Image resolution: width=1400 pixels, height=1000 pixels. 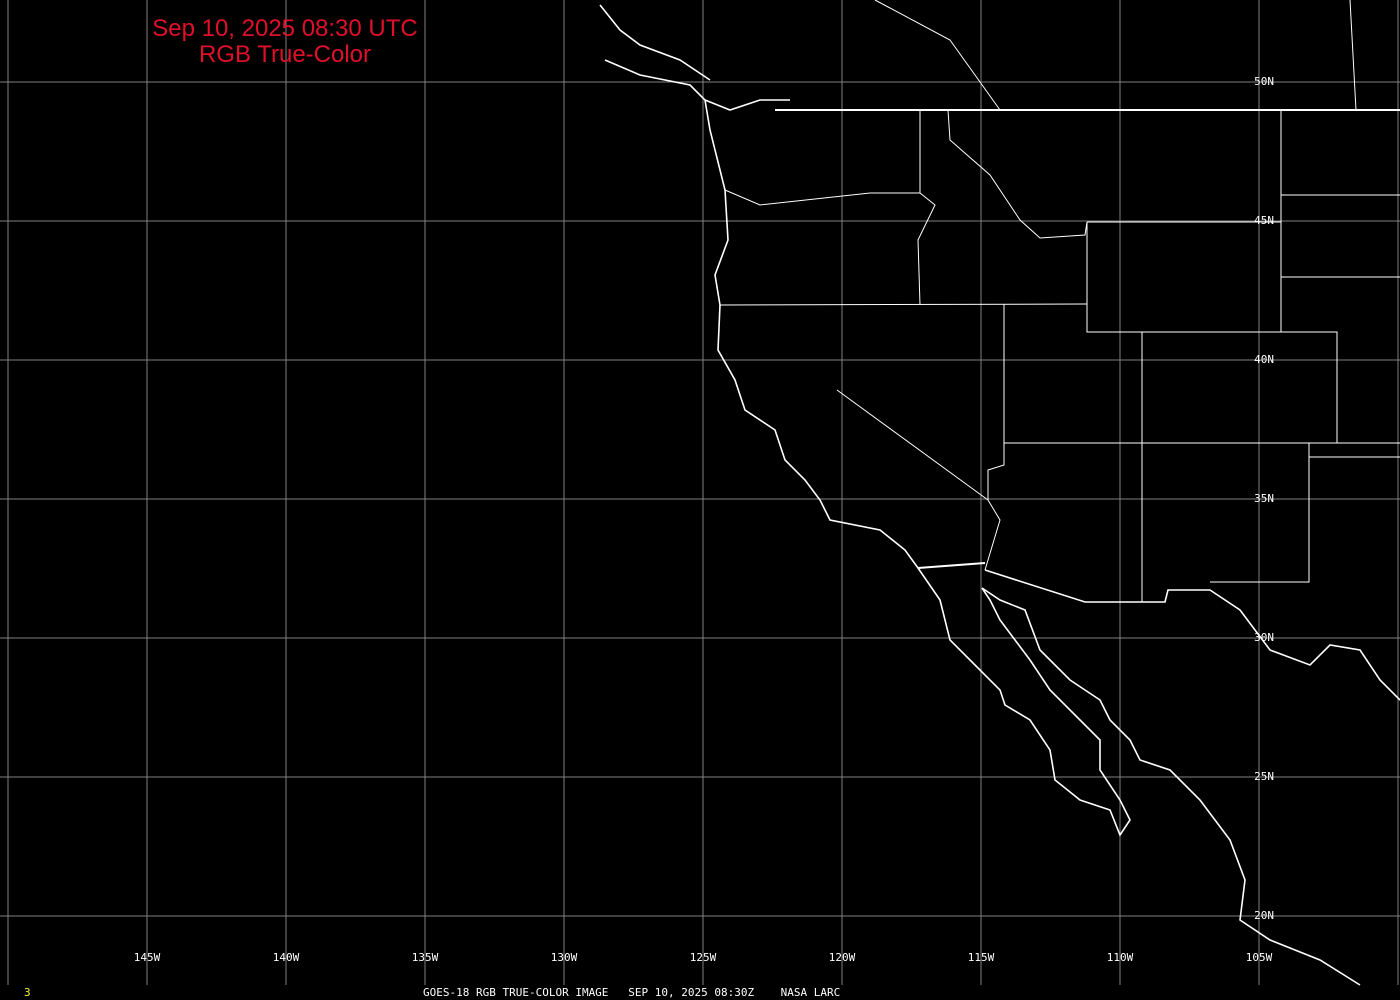 I want to click on longitude-label: 130W, so click(x=564, y=957).